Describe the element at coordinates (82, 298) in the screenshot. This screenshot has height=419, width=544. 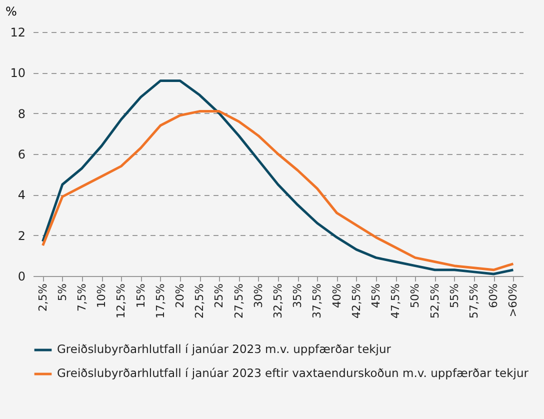
I see `x-tick-label: 7,5%` at that location.